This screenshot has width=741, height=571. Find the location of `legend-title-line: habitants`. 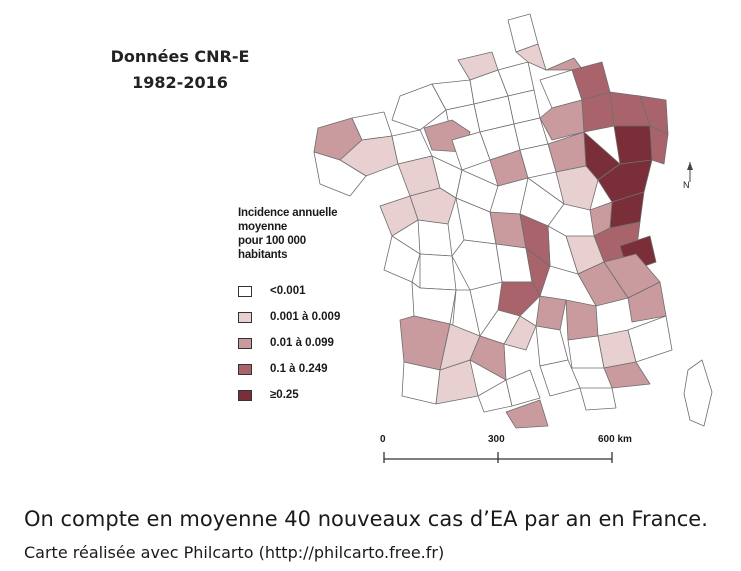

legend-title-line: habitants is located at coordinates (263, 255).